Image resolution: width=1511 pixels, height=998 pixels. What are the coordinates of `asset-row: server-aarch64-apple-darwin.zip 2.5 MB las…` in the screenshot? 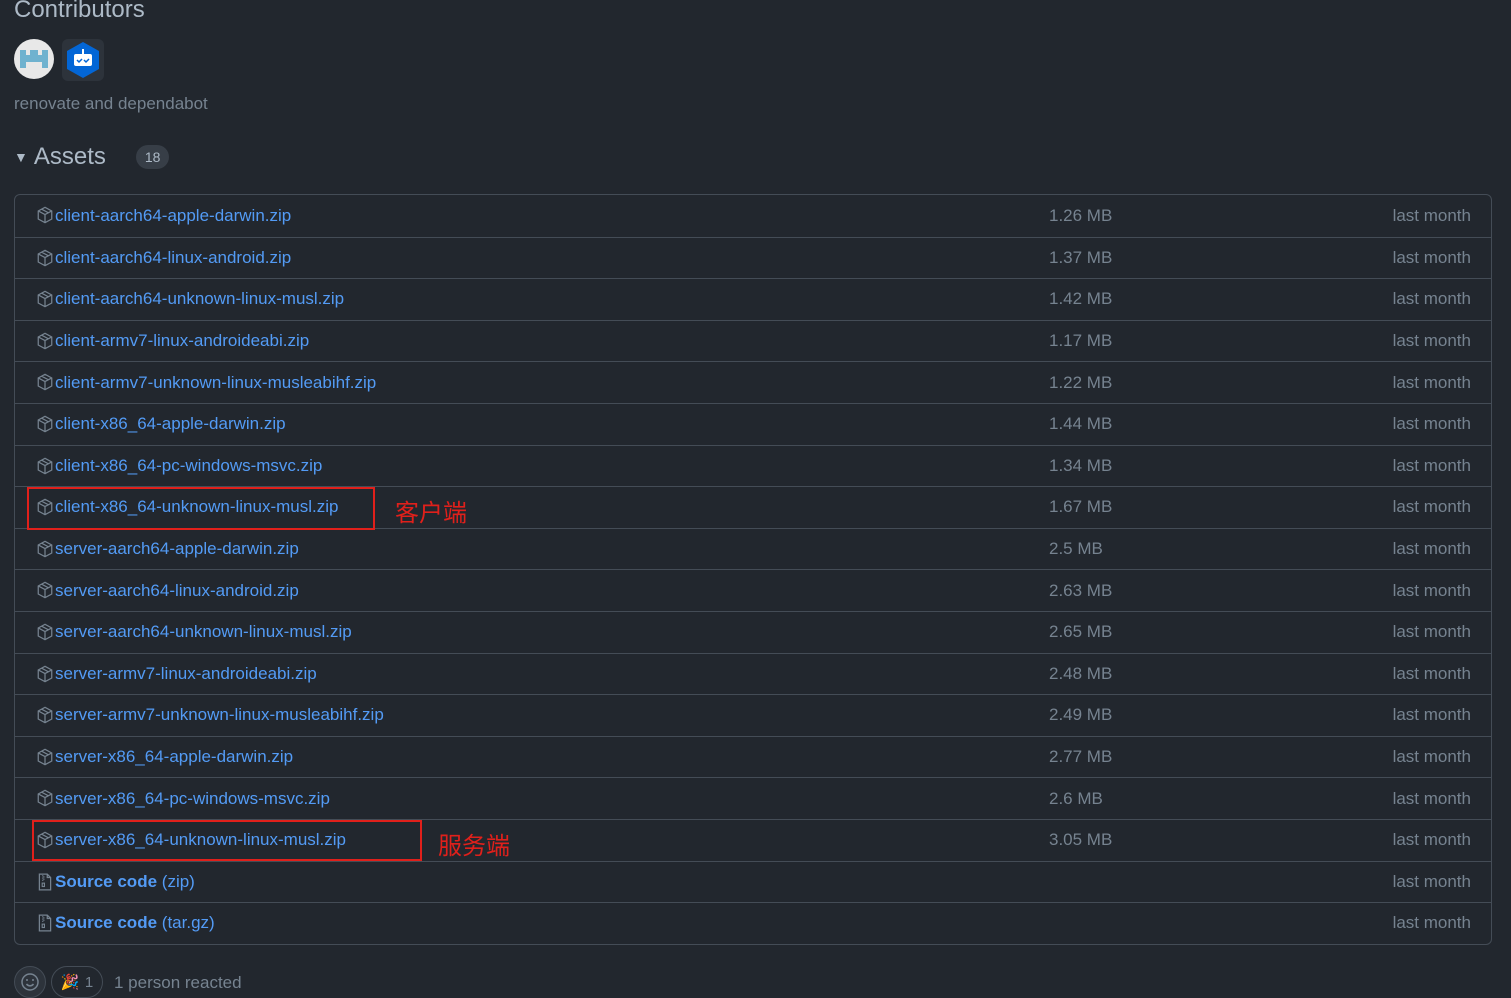 It's located at (753, 548).